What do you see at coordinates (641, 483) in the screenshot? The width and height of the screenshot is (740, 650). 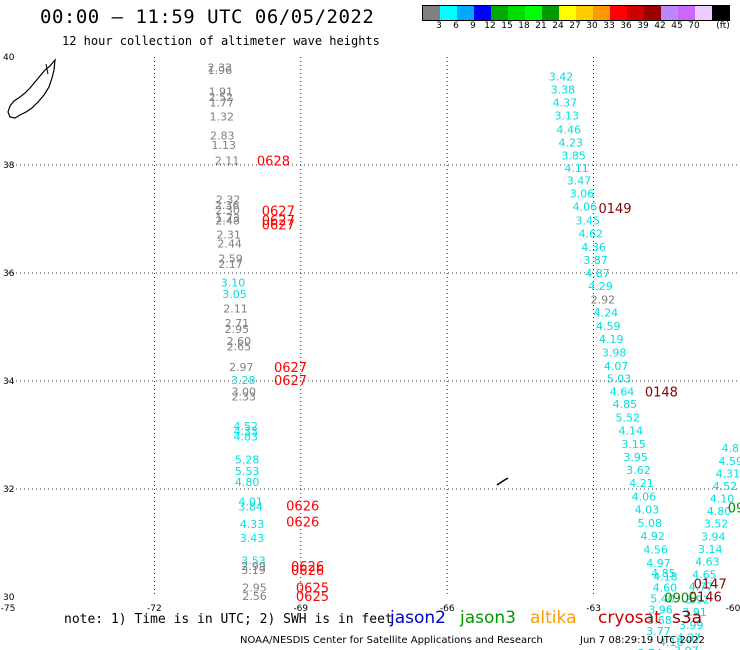 I see `wave-height-value: 4.21` at bounding box center [641, 483].